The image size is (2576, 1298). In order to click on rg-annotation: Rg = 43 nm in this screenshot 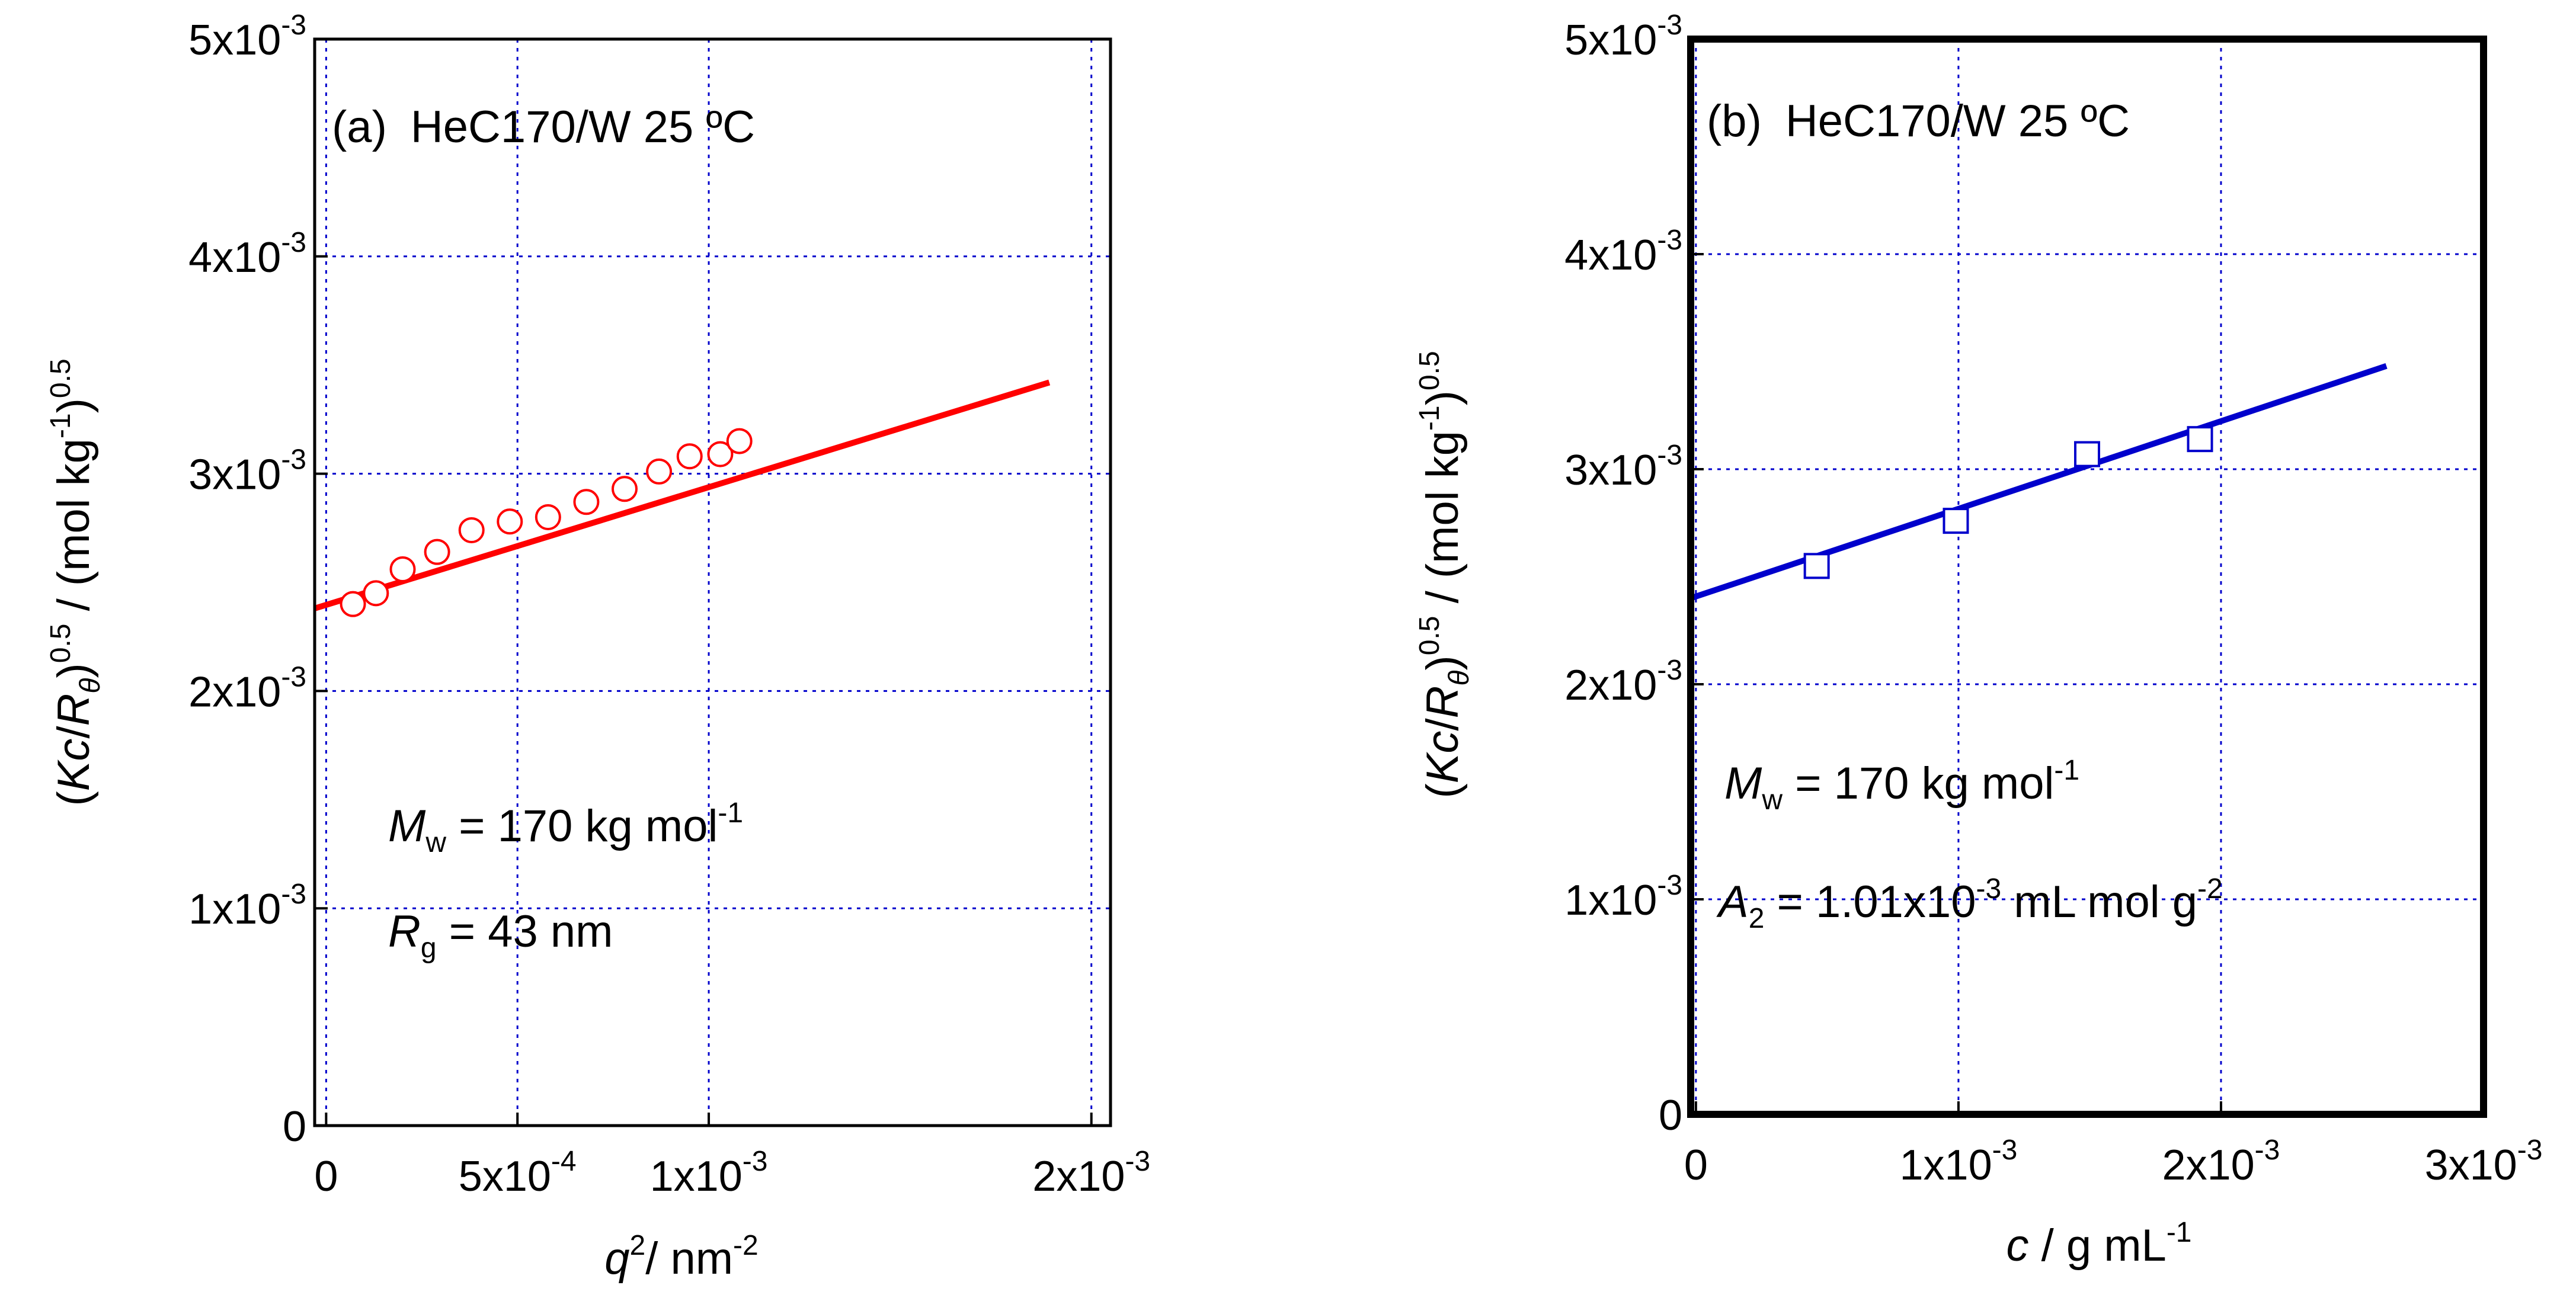, I will do `click(500, 935)`.